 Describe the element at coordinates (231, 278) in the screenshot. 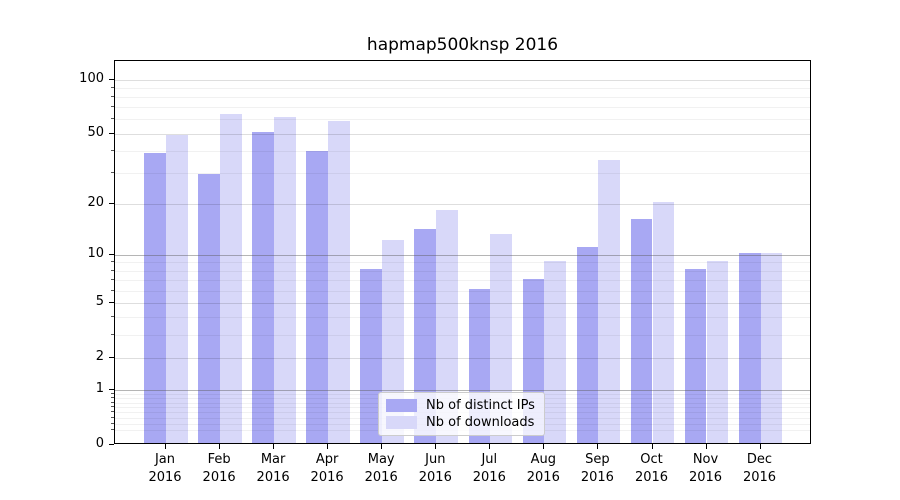

I see `bar-downloads-feb` at that location.